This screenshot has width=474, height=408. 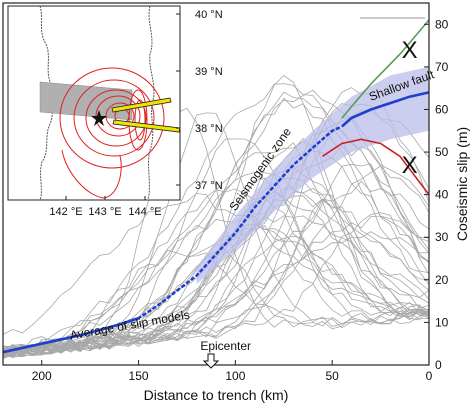 I want to click on lon-tick: 142 °E, so click(x=65, y=212).